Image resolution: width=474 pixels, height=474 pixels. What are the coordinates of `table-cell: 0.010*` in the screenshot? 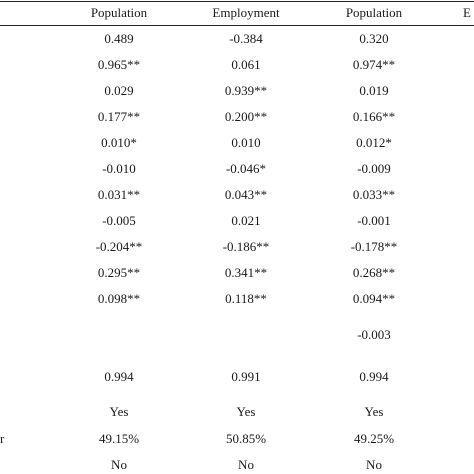 It's located at (119, 142).